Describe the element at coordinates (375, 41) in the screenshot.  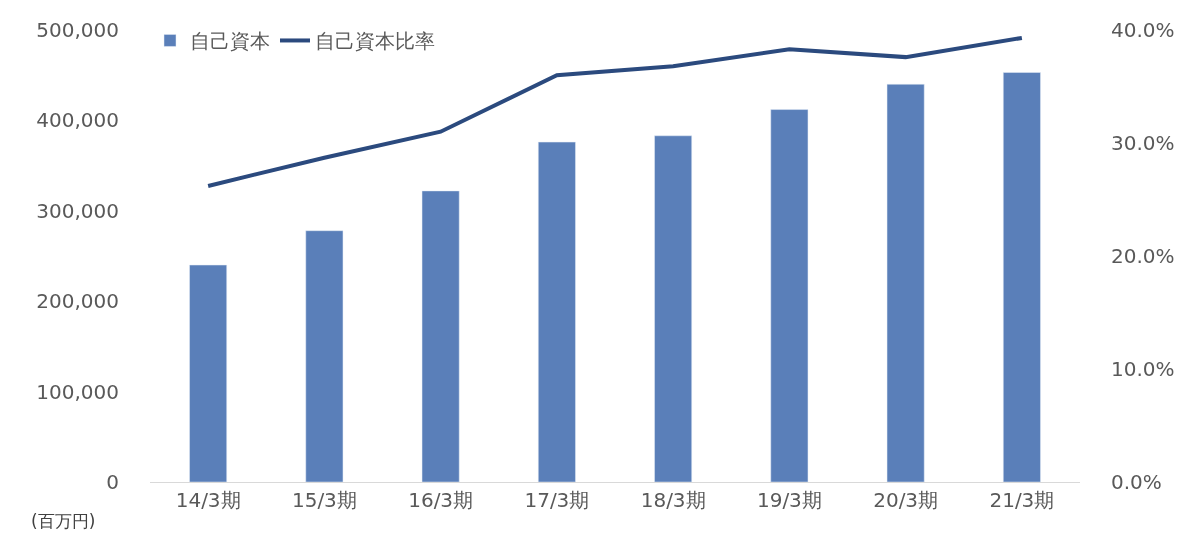
I see `legend-label: 自己資本比率` at that location.